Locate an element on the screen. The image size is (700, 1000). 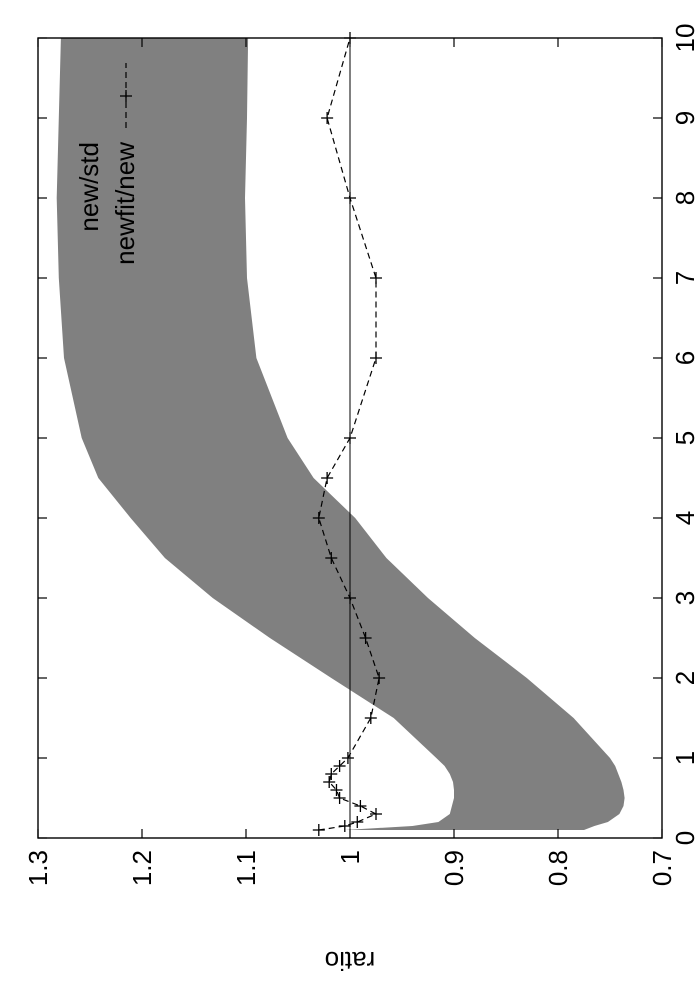
legend: new/std newfit/new is located at coordinates (107, 164).